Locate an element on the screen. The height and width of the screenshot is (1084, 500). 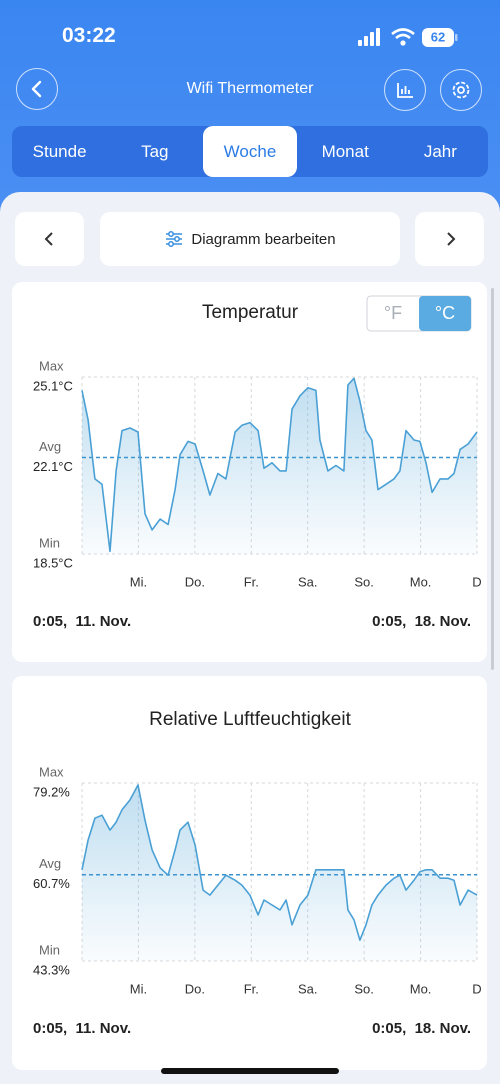
y-tick-label: 25.1°C is located at coordinates (53, 385).